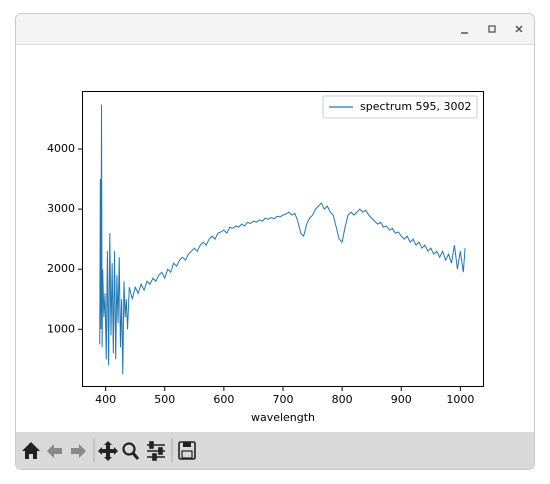  I want to click on y-tick-label: 2000, so click(61, 268).